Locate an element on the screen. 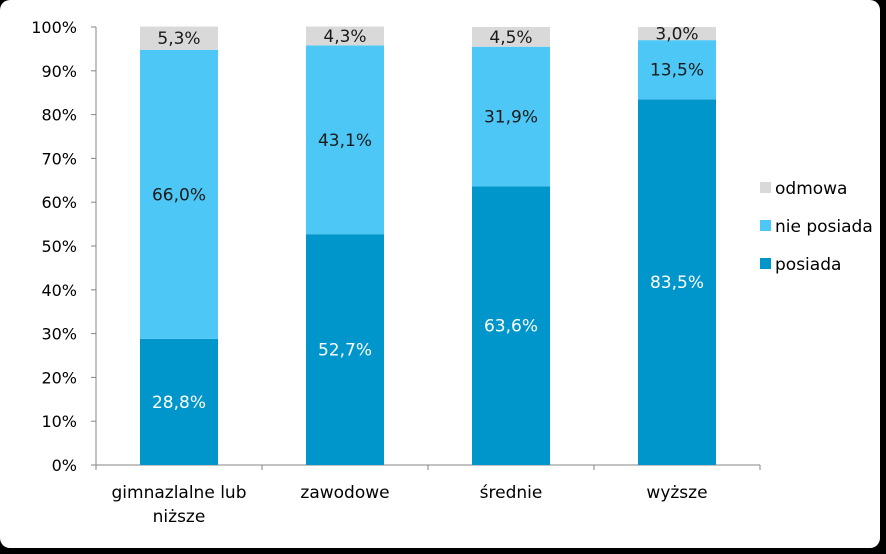 The image size is (886, 554). legend-label: nie posiada is located at coordinates (824, 227).